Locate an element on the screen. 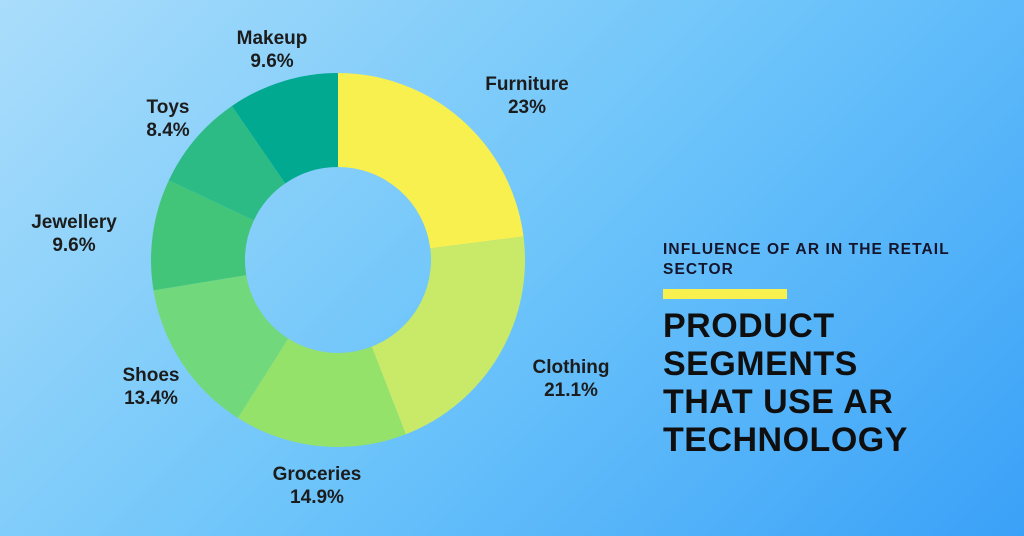  page-title-line1: PRODUCT SEGMENTS is located at coordinates (760, 345).